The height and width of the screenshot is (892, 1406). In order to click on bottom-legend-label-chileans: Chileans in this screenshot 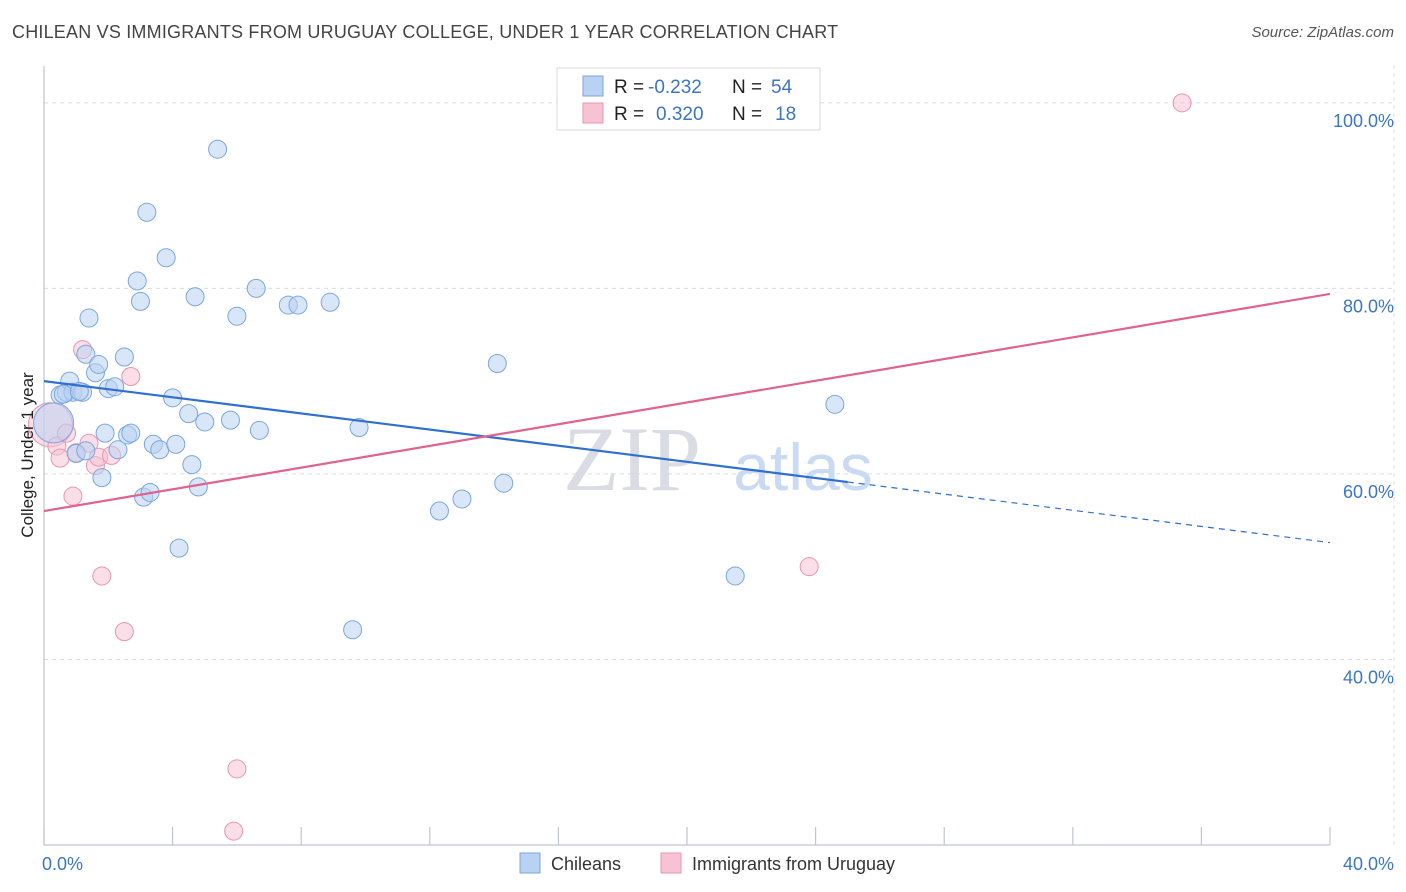, I will do `click(586, 864)`.